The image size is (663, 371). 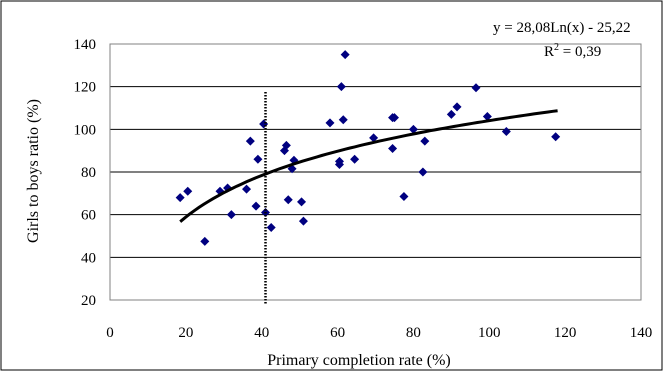 I want to click on y-tick-label: 40, so click(x=88, y=258).